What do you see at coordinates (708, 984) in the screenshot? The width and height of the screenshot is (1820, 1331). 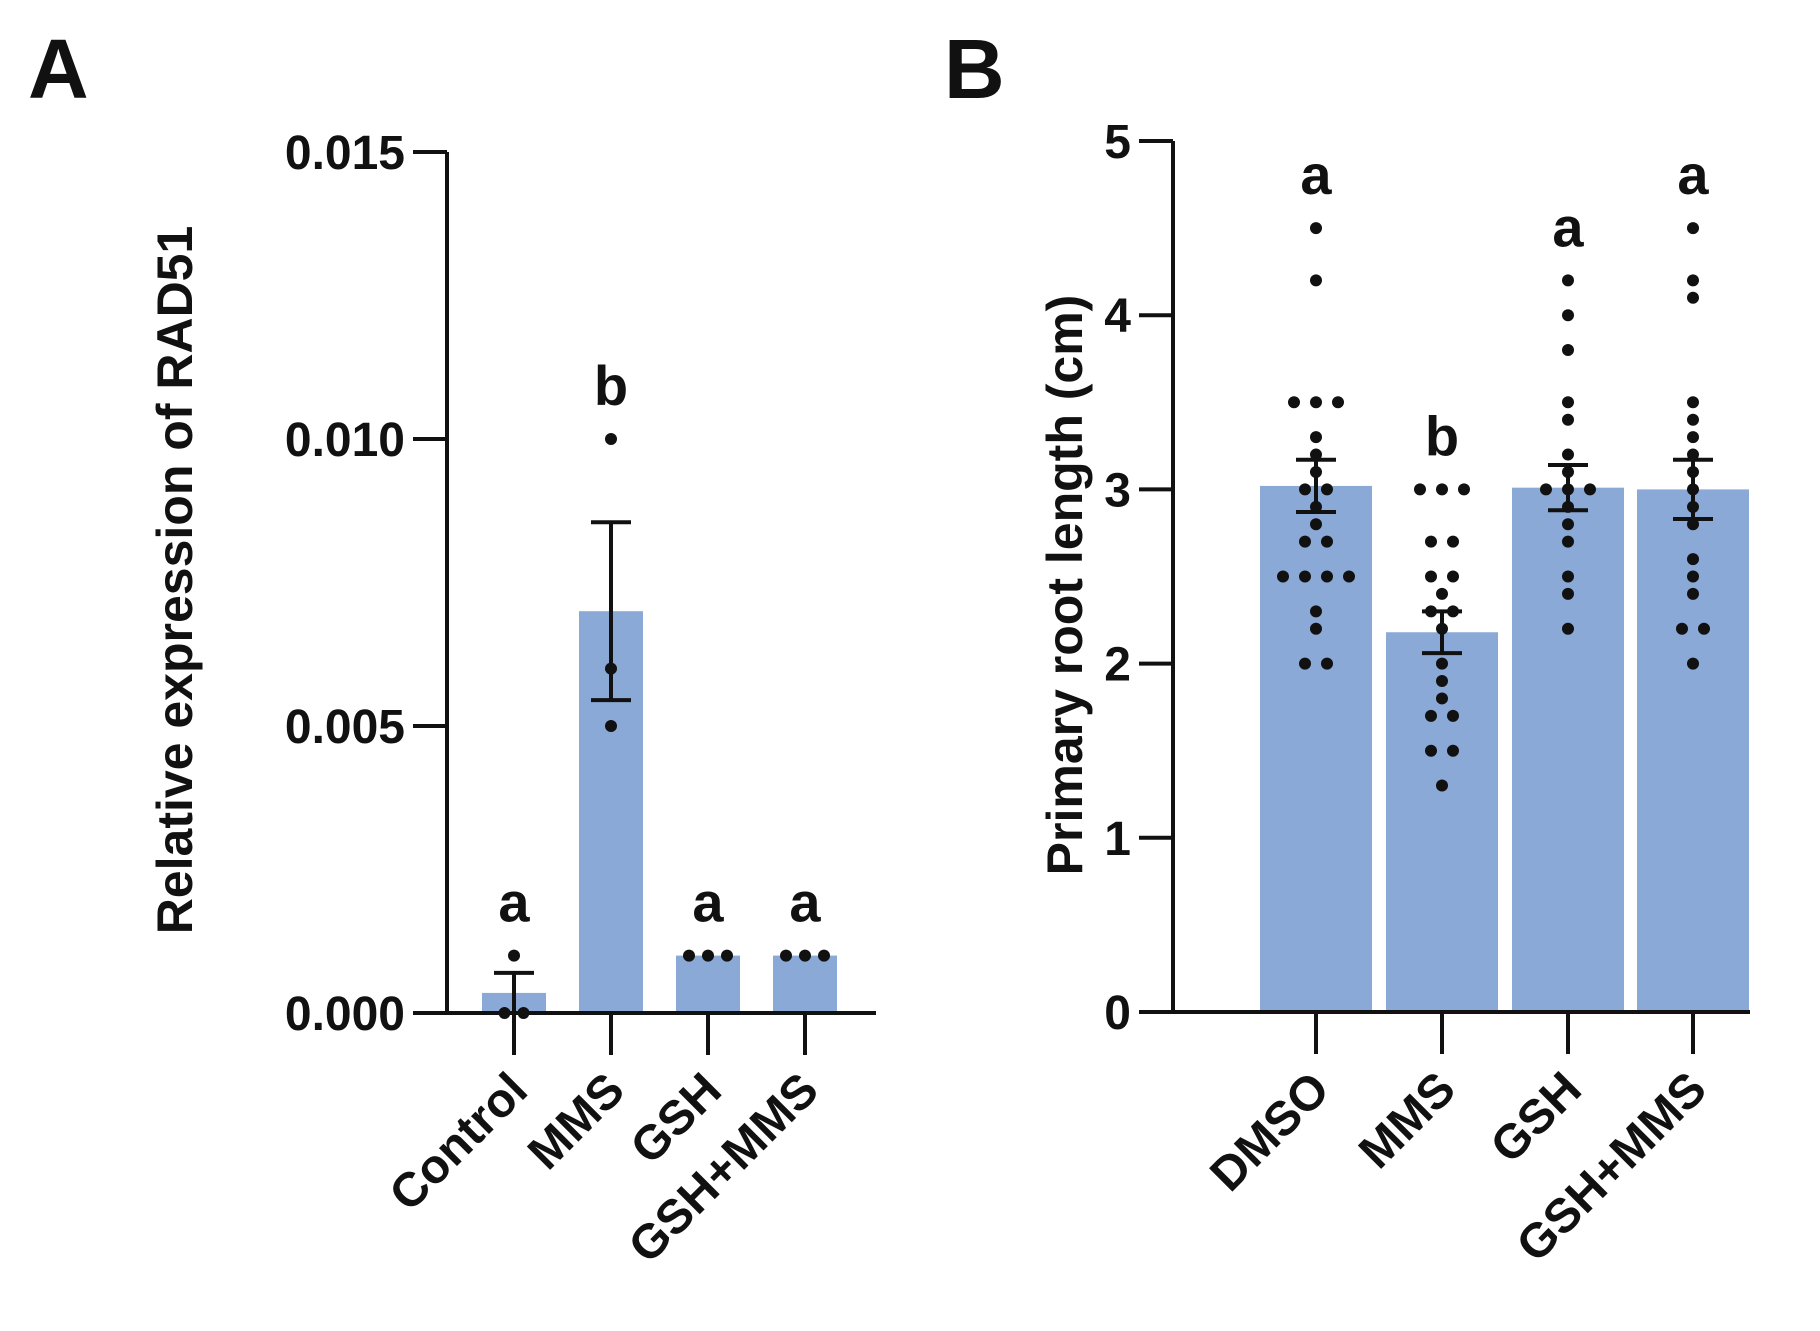 I see `panel-a-bar-gsh` at bounding box center [708, 984].